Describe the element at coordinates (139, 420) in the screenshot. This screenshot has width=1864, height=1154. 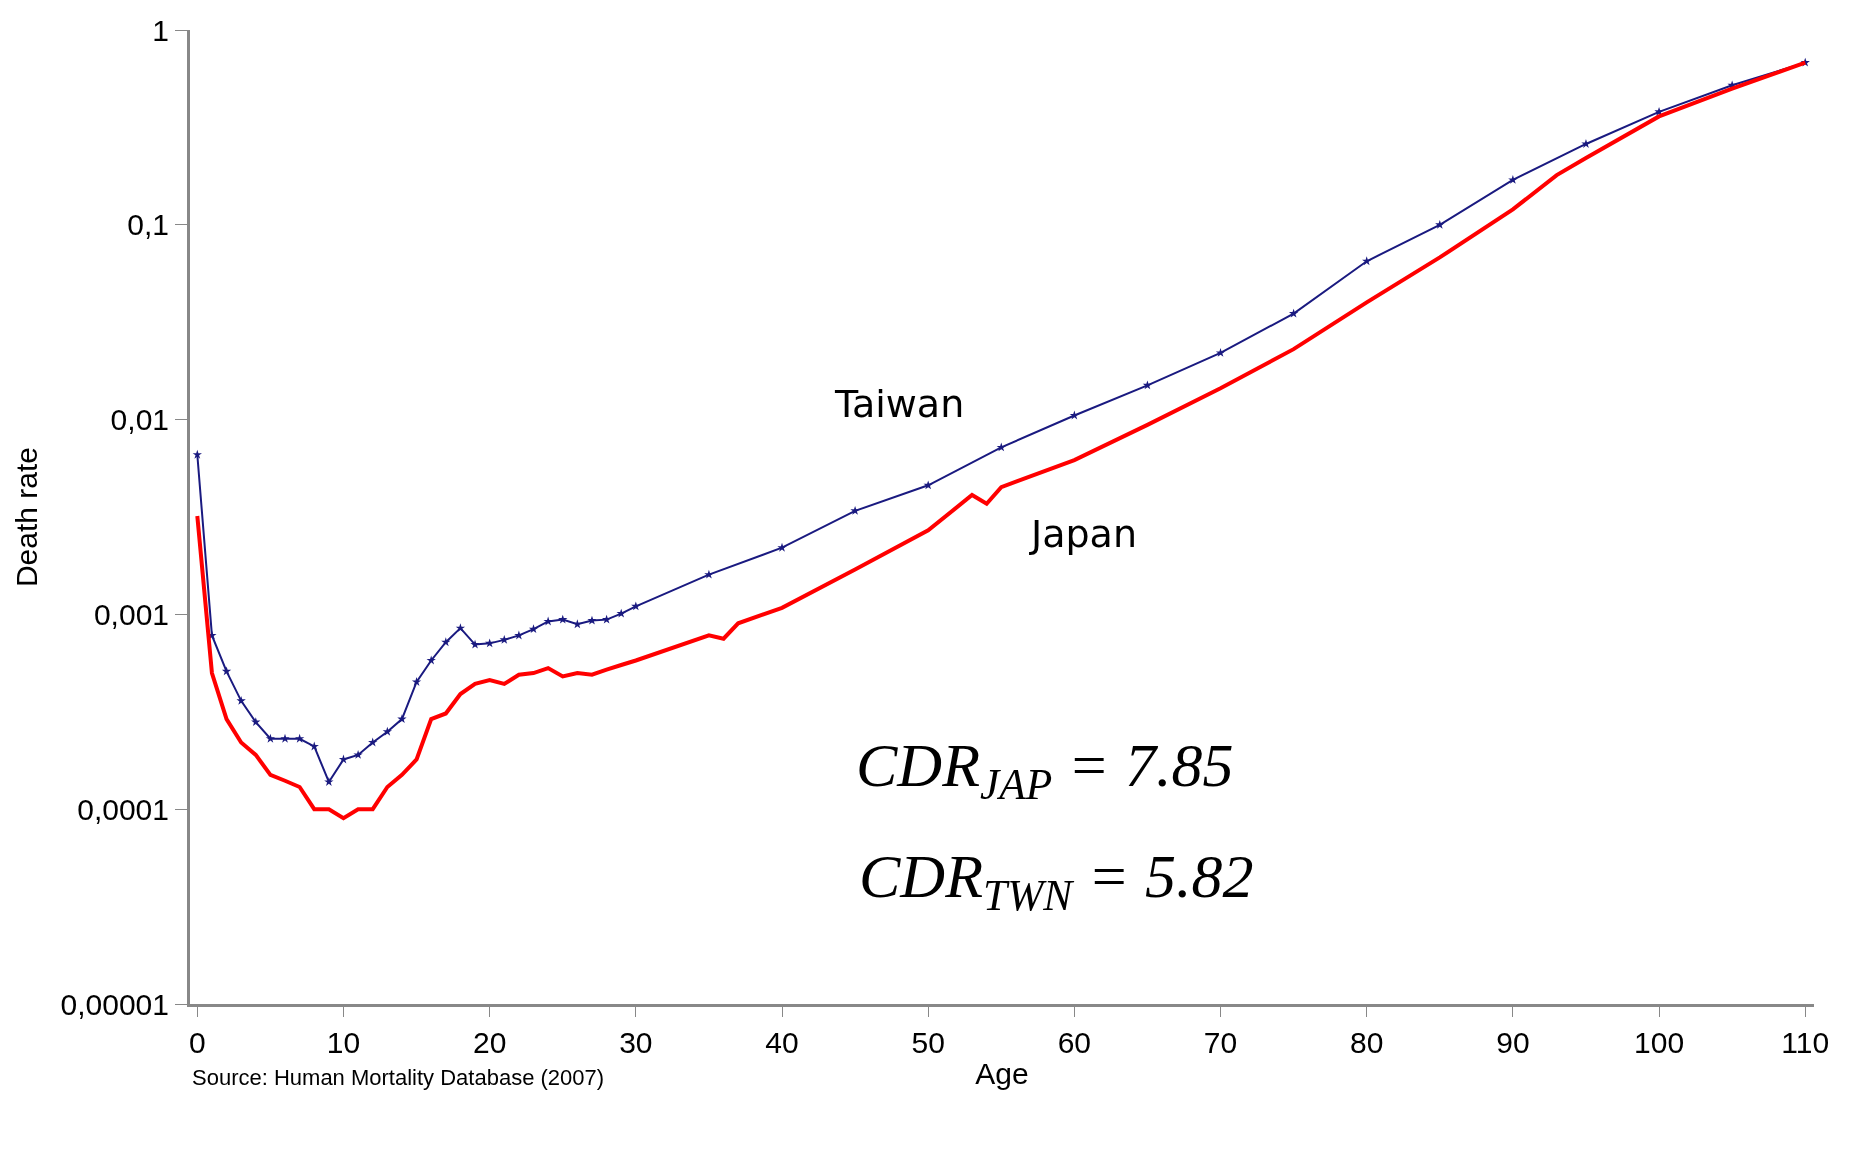
I see `y-tick-label: 0,01` at that location.